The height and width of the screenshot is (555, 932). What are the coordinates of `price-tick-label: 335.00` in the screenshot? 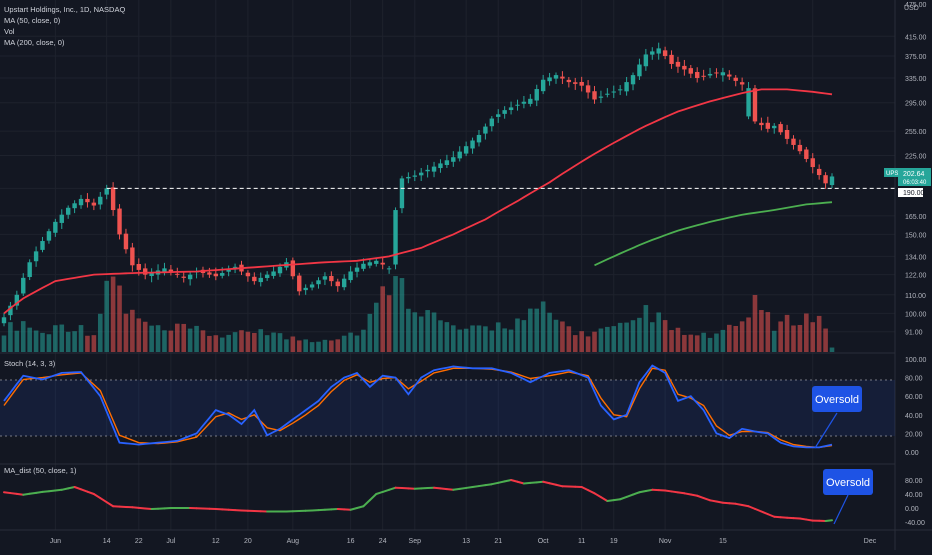 It's located at (916, 79).